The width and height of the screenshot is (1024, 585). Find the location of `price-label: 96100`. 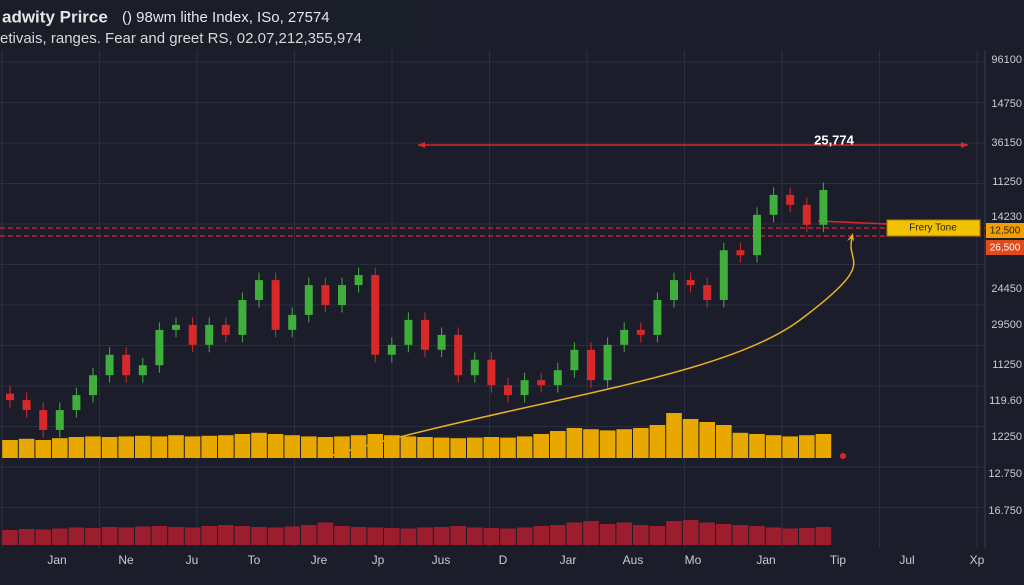

price-label: 96100 is located at coordinates (1006, 60).